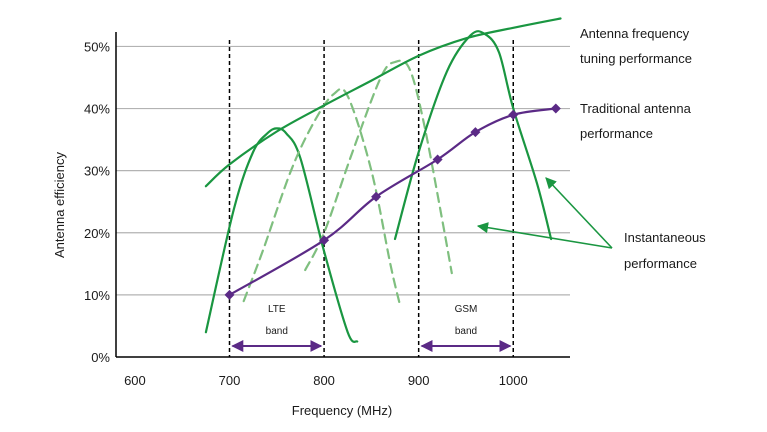  Describe the element at coordinates (324, 380) in the screenshot. I see `x-tick-label-2: 800` at that location.